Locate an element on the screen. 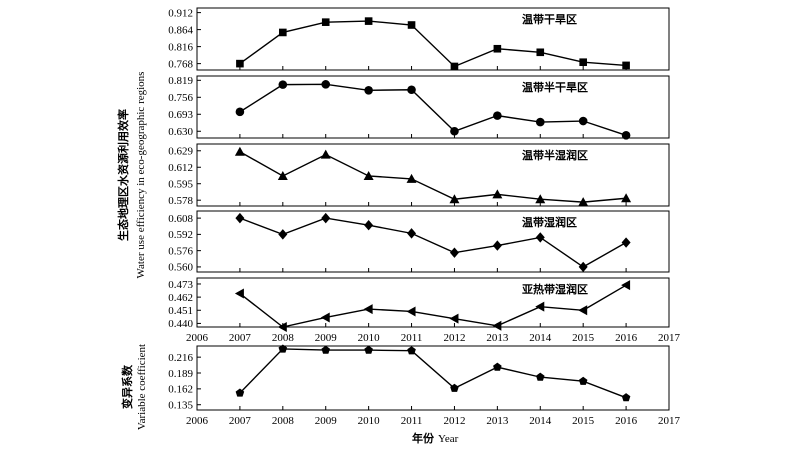  panel-1: 0.912 0.864 0.816 0.768 温带干旱区 is located at coordinates (419, 39).